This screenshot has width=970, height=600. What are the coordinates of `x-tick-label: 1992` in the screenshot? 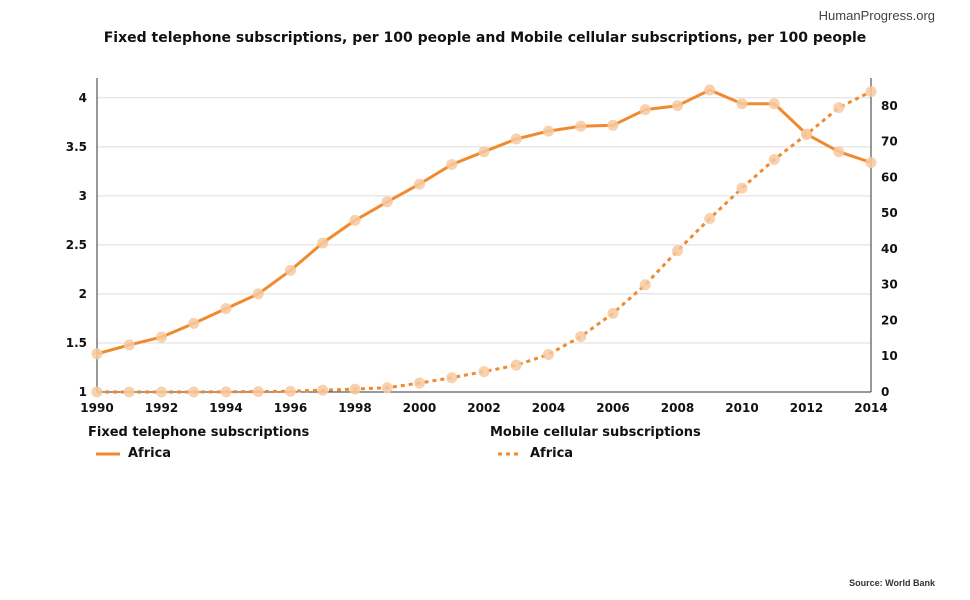 It's located at (161, 408).